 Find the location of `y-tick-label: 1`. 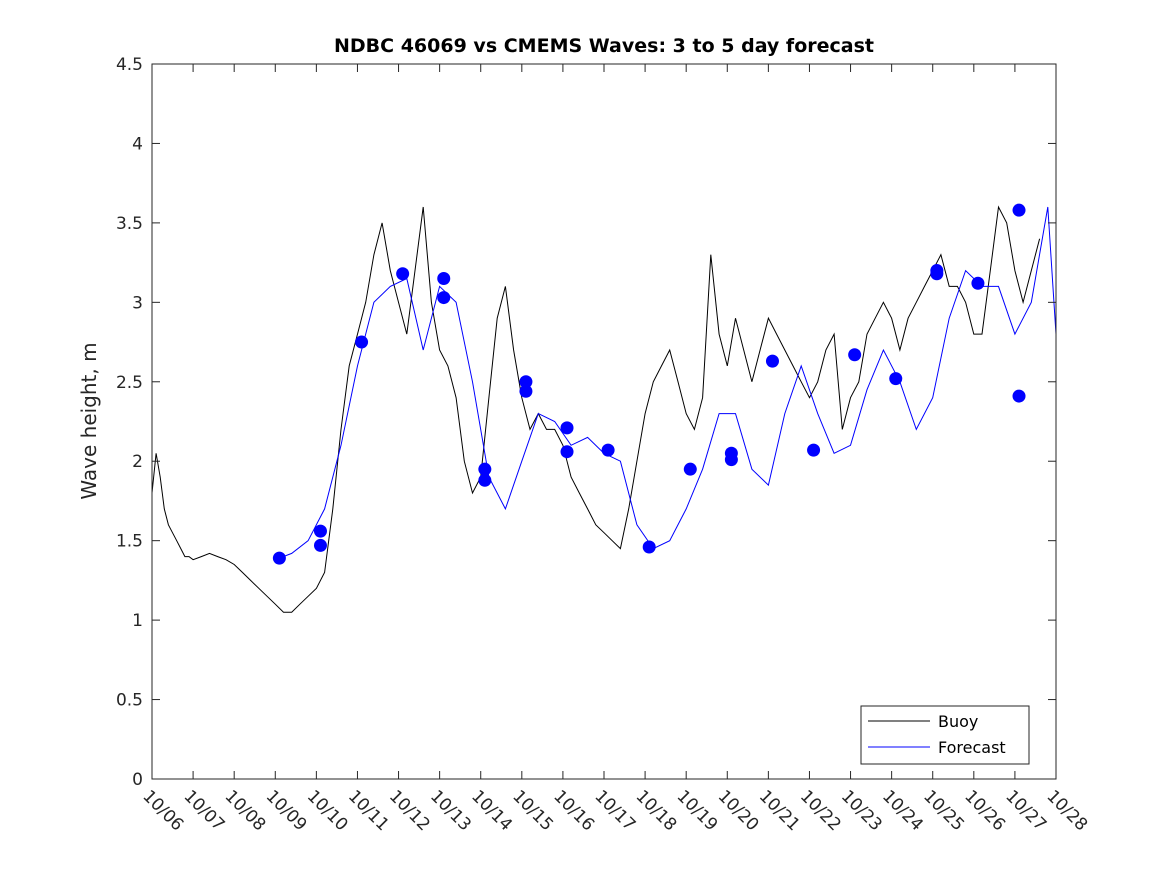

y-tick-label: 1 is located at coordinates (137, 621).